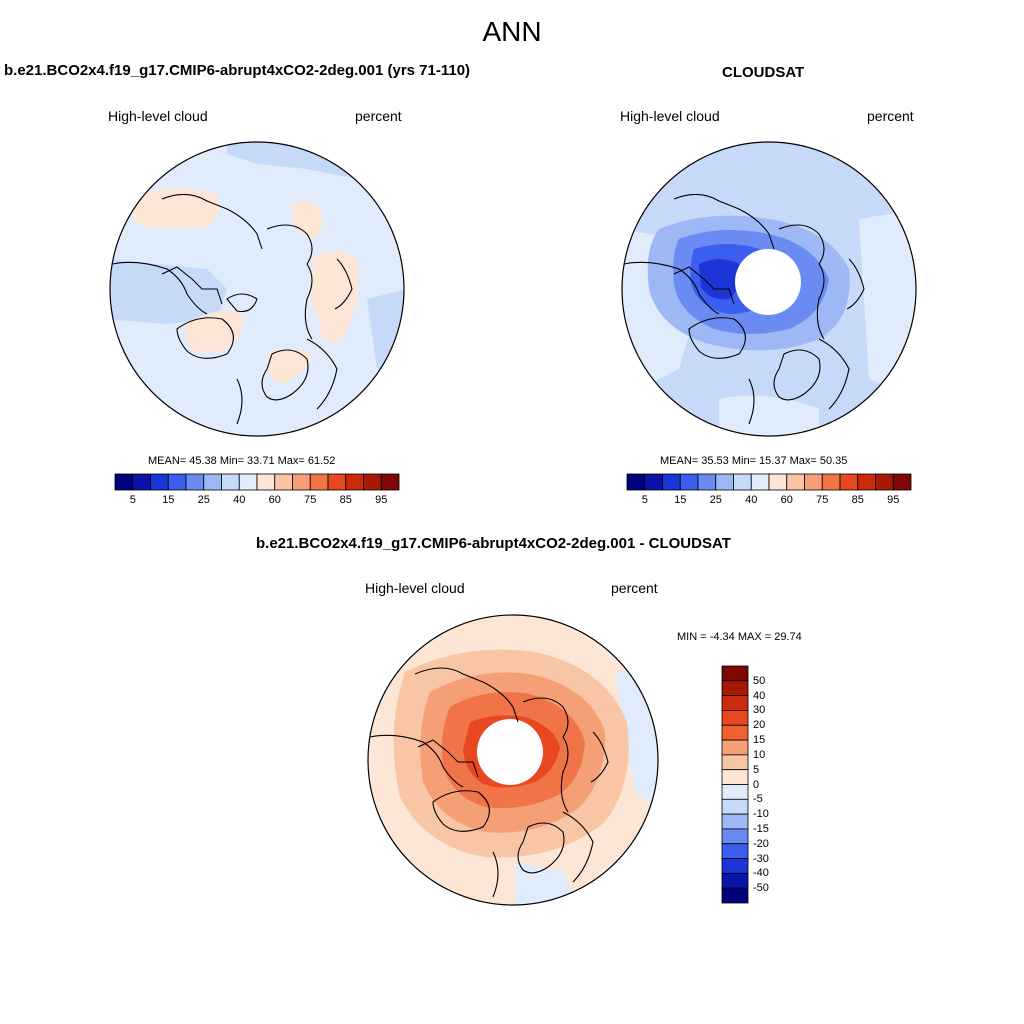 The image size is (1024, 1024). What do you see at coordinates (759, 710) in the screenshot?
I see `colorbar-diff-tick-label: 30` at bounding box center [759, 710].